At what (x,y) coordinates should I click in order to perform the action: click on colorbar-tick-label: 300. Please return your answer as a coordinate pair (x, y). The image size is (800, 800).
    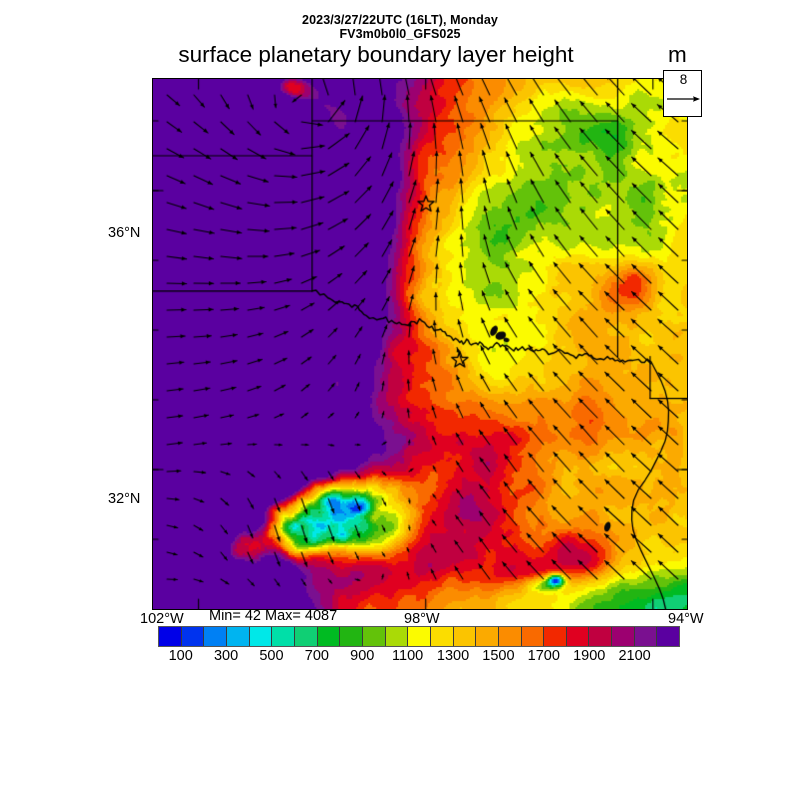
    Looking at the image, I should click on (226, 656).